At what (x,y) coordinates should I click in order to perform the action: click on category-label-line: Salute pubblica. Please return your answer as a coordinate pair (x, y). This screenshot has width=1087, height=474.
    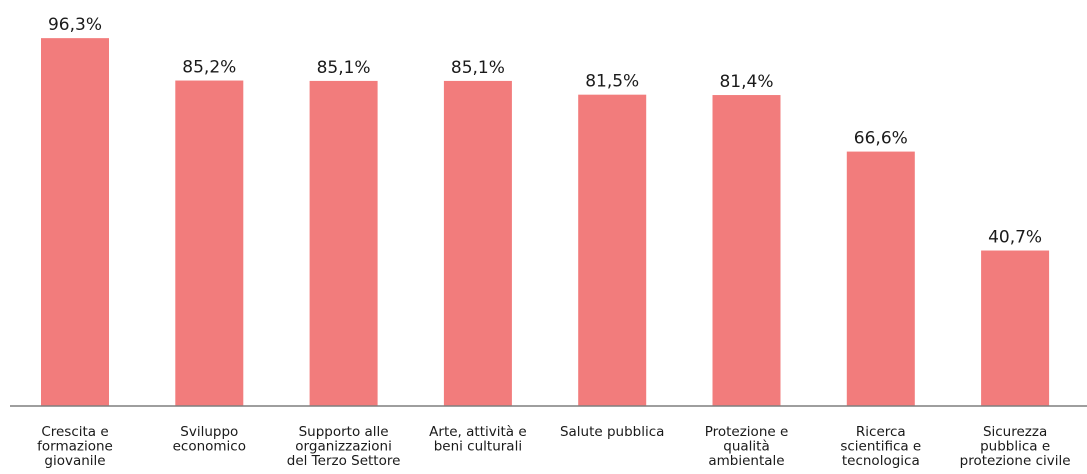
    Looking at the image, I should click on (612, 432).